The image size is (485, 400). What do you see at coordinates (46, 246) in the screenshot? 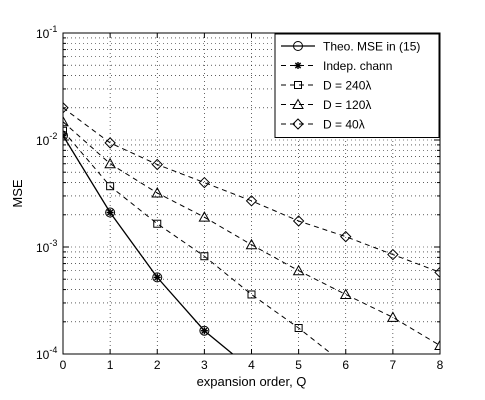
I see `y-tick-label: 10⁻³` at bounding box center [46, 246].